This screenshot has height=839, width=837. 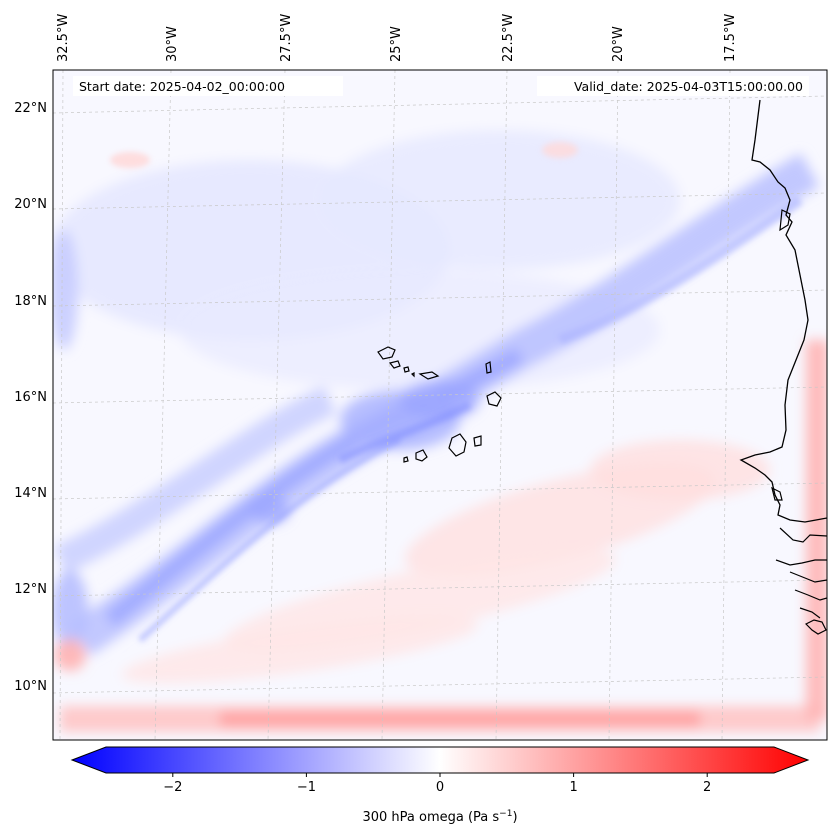 I want to click on lon-label-20W: 20°W, so click(x=618, y=44).